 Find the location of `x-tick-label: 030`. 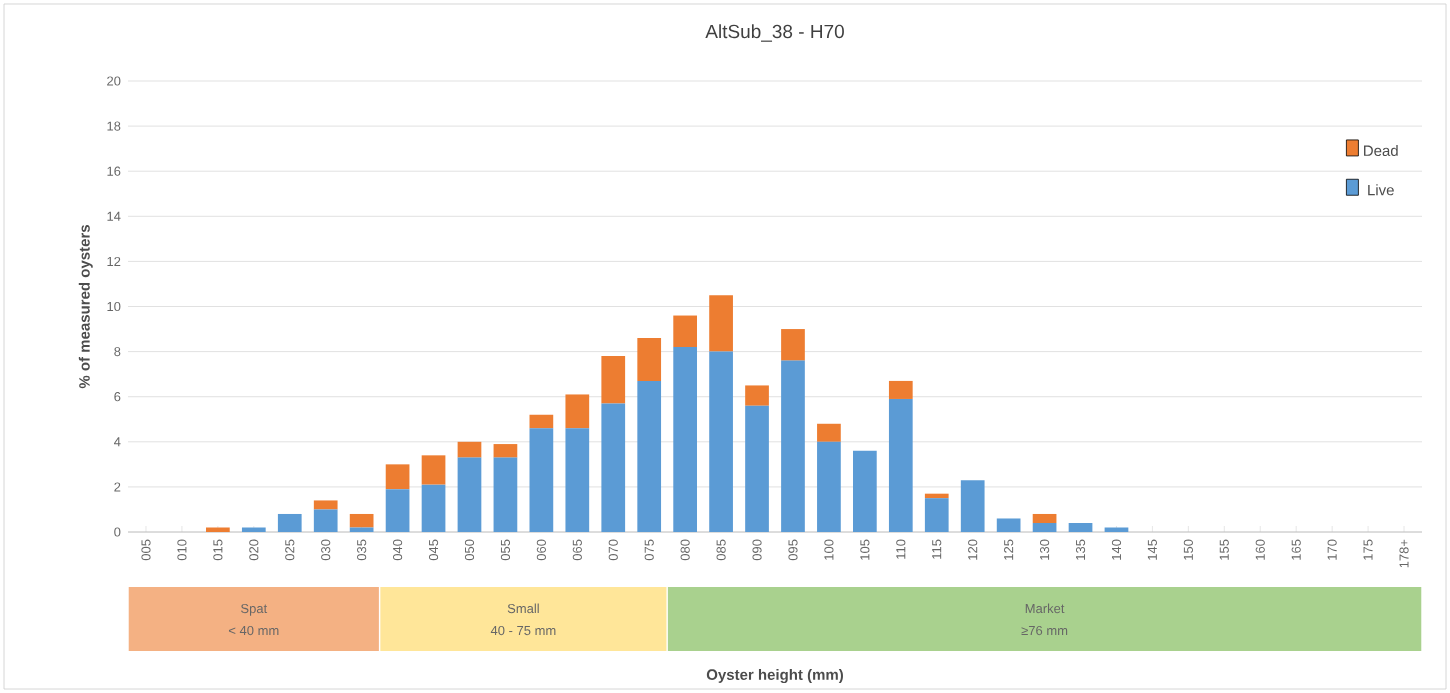

x-tick-label: 030 is located at coordinates (326, 550).